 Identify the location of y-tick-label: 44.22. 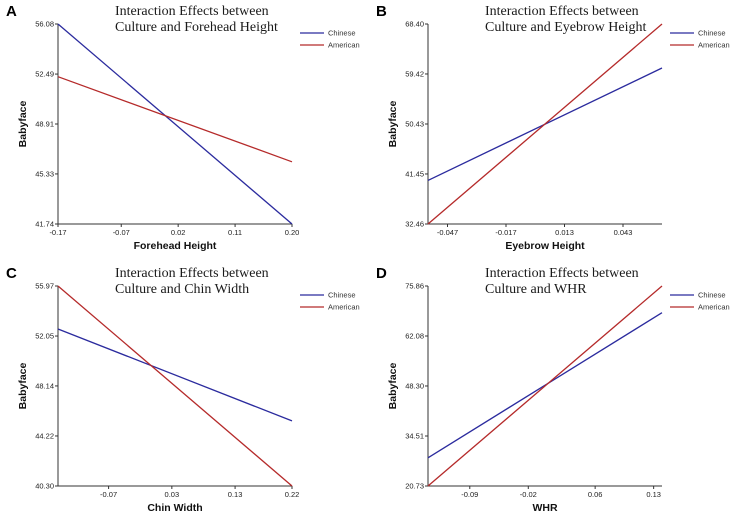
(44, 435).